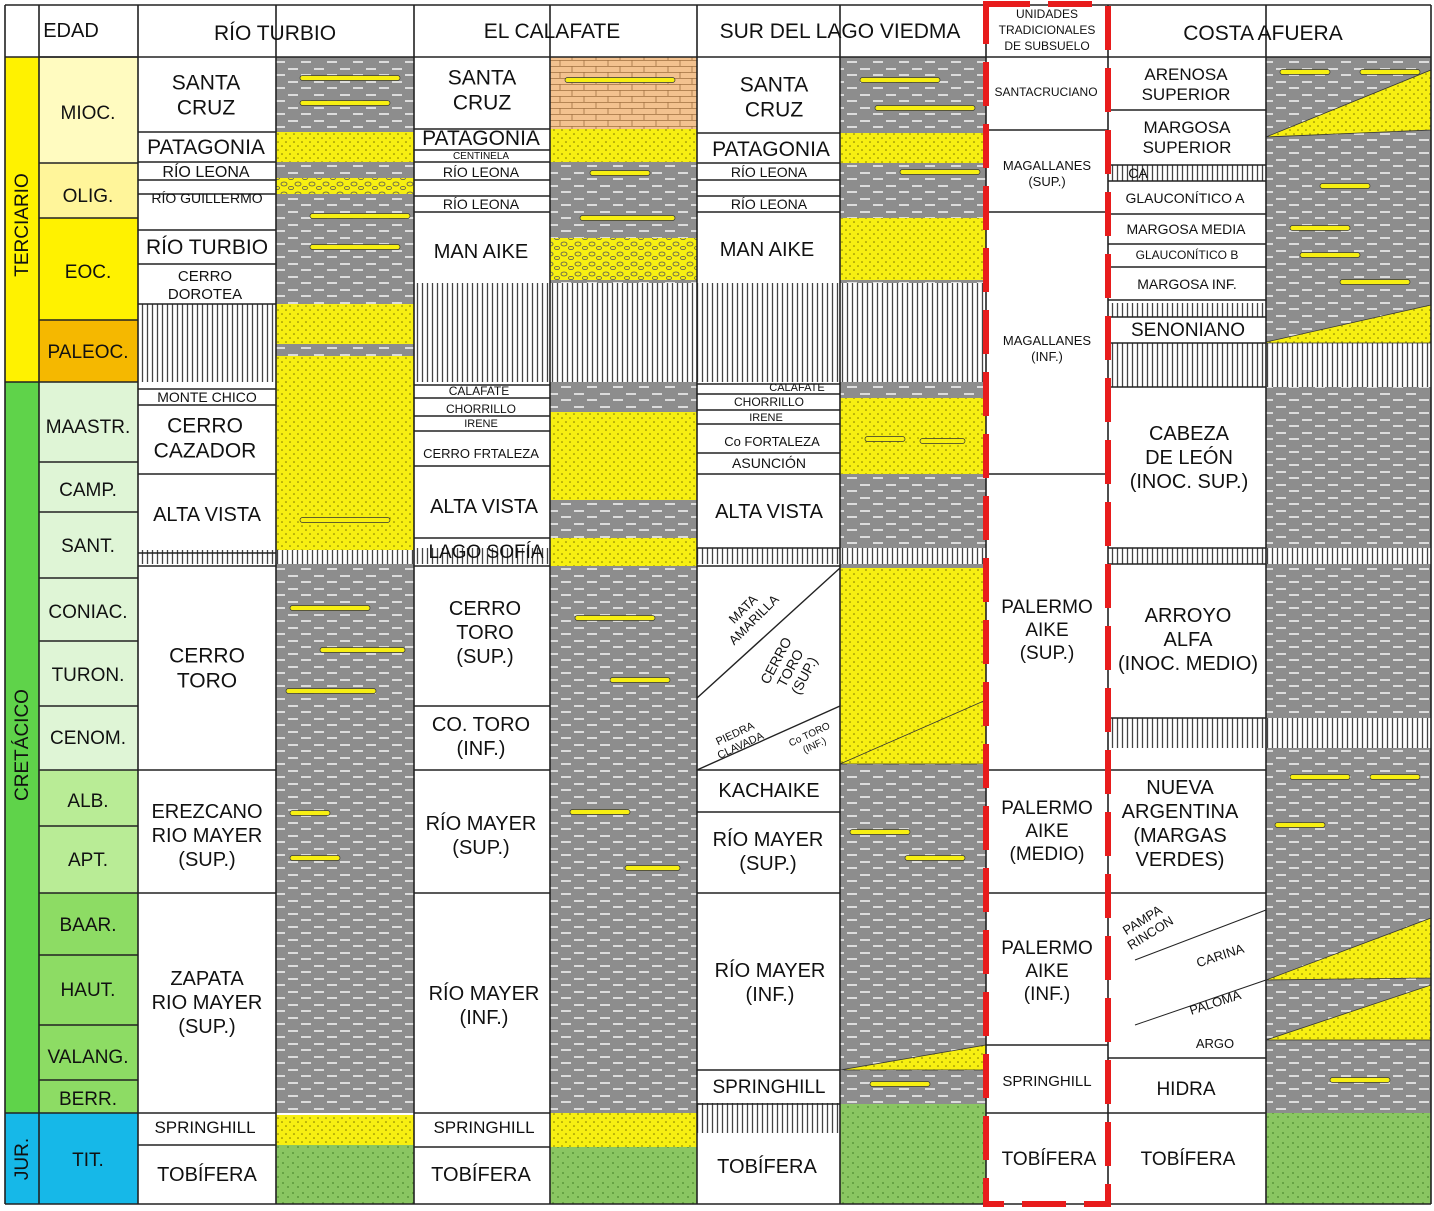 The image size is (1434, 1211). Describe the element at coordinates (207, 1174) in the screenshot. I see `rt-tobifera: TOBÍFERA` at that location.